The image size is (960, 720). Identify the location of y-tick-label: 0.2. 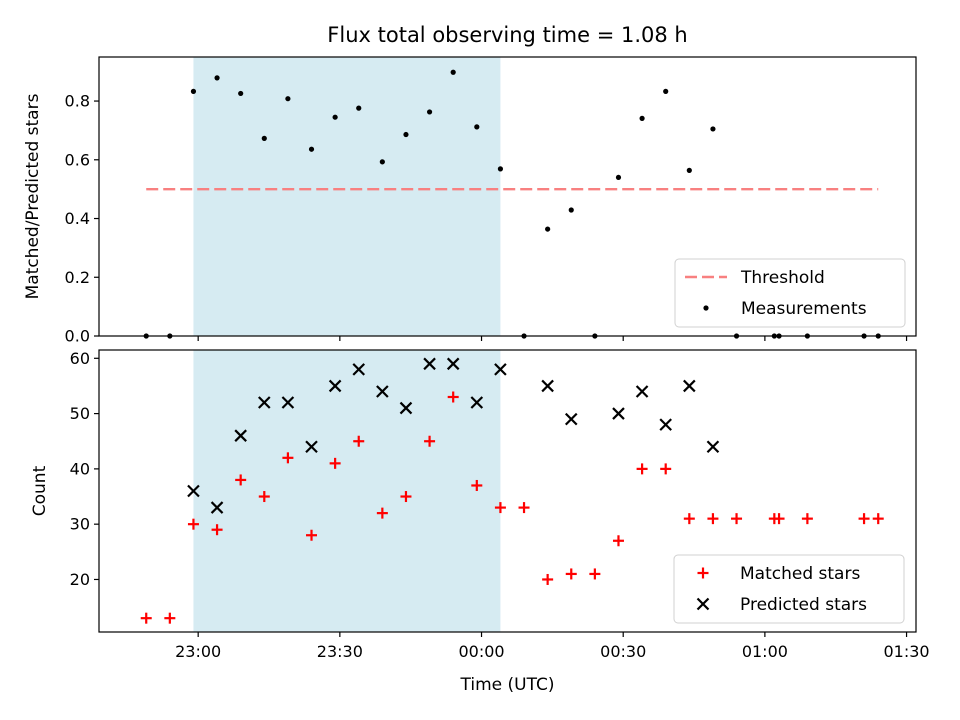
(77, 277).